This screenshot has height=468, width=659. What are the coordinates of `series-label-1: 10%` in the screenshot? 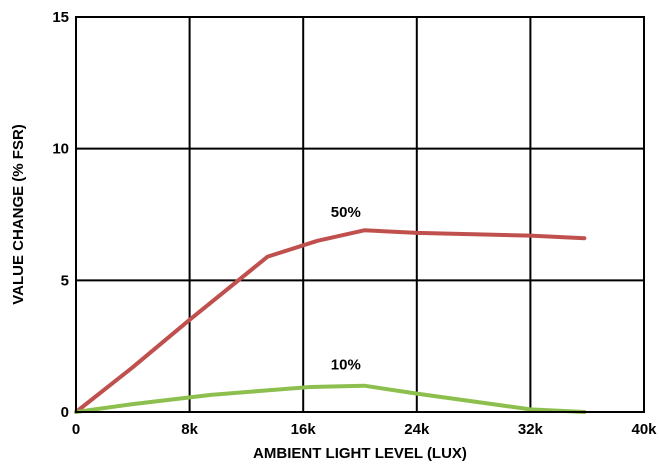 It's located at (346, 365).